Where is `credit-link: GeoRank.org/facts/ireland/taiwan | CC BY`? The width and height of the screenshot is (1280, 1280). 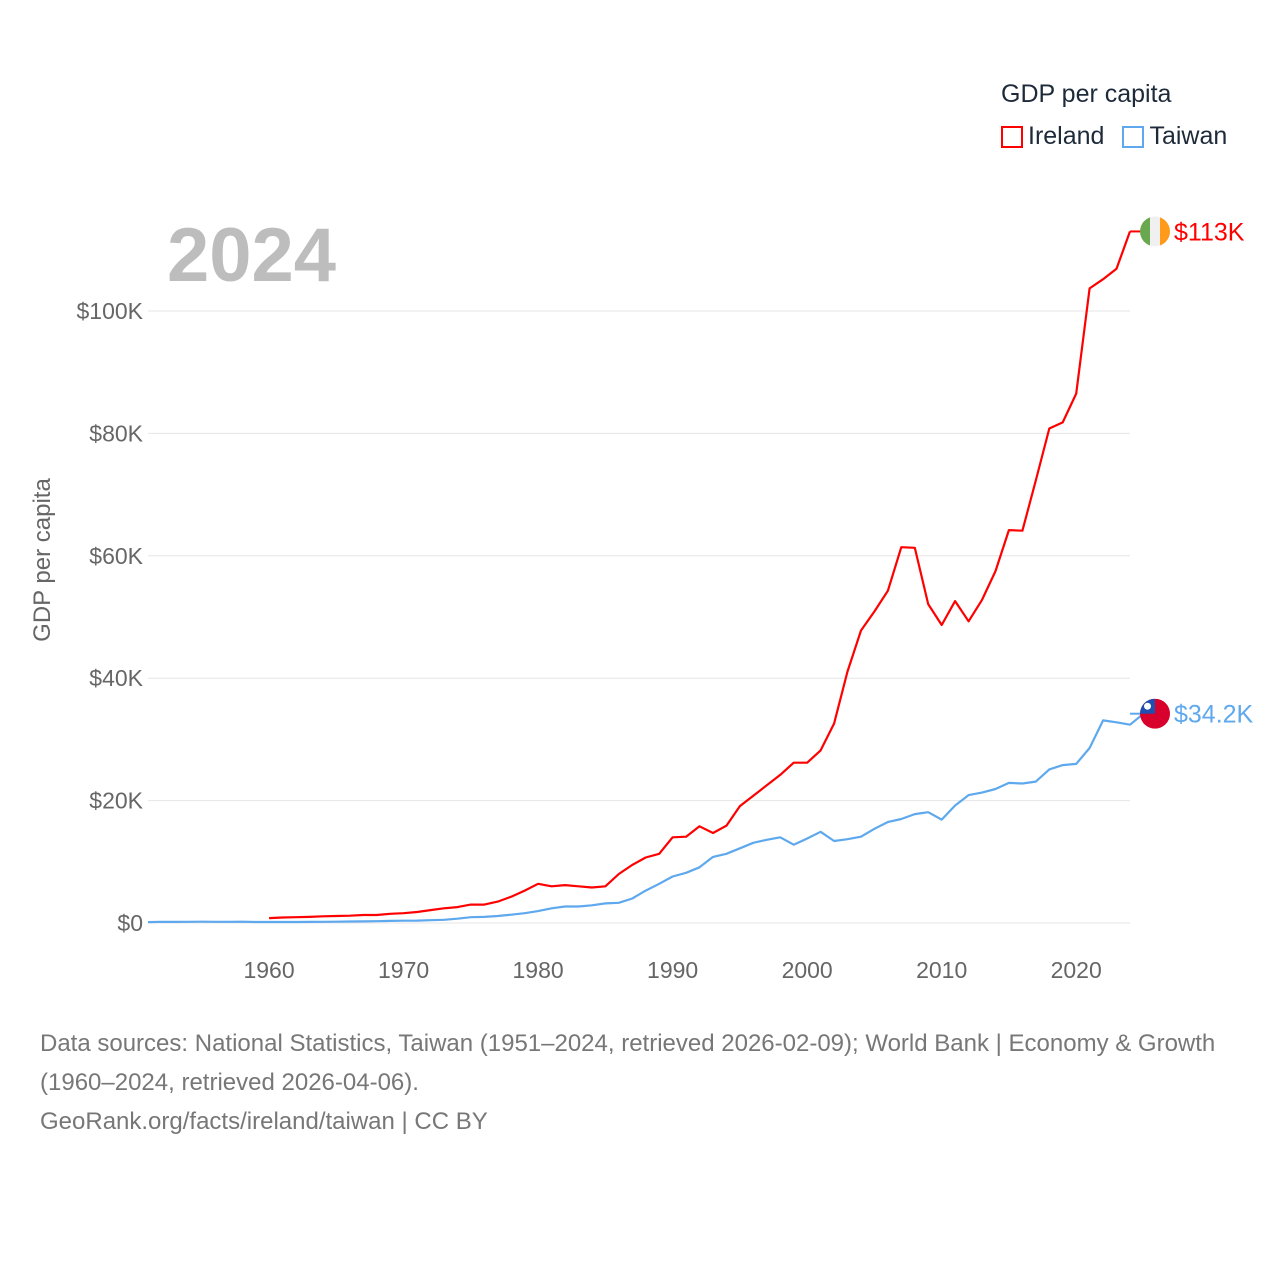
credit-link: GeoRank.org/facts/ireland/taiwan | CC BY is located at coordinates (264, 1121).